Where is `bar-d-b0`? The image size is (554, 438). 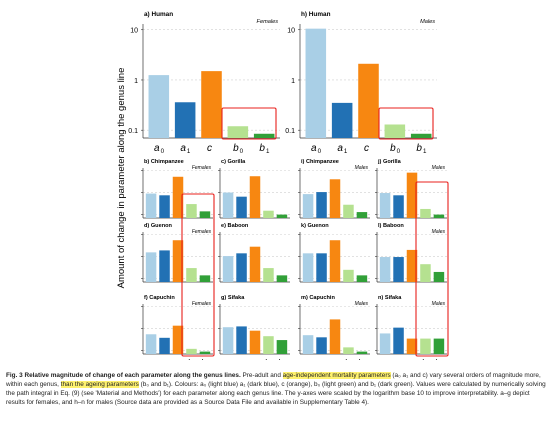 bar-d-b0 is located at coordinates (191, 275).